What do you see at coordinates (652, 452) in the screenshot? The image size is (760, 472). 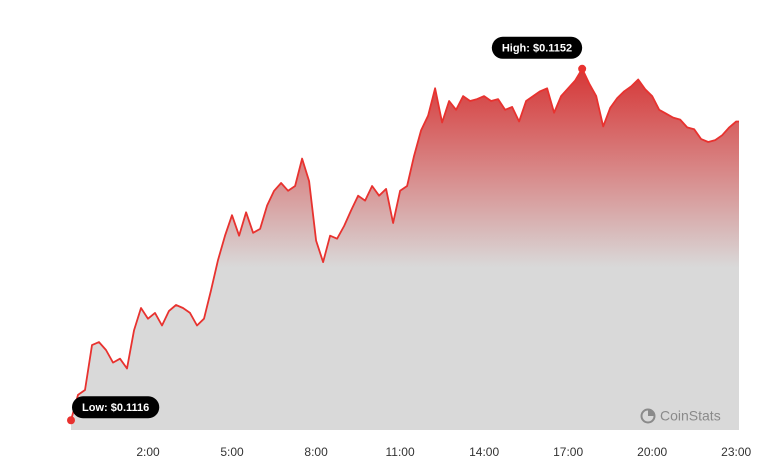 I see `x-tick-label: 20:00` at bounding box center [652, 452].